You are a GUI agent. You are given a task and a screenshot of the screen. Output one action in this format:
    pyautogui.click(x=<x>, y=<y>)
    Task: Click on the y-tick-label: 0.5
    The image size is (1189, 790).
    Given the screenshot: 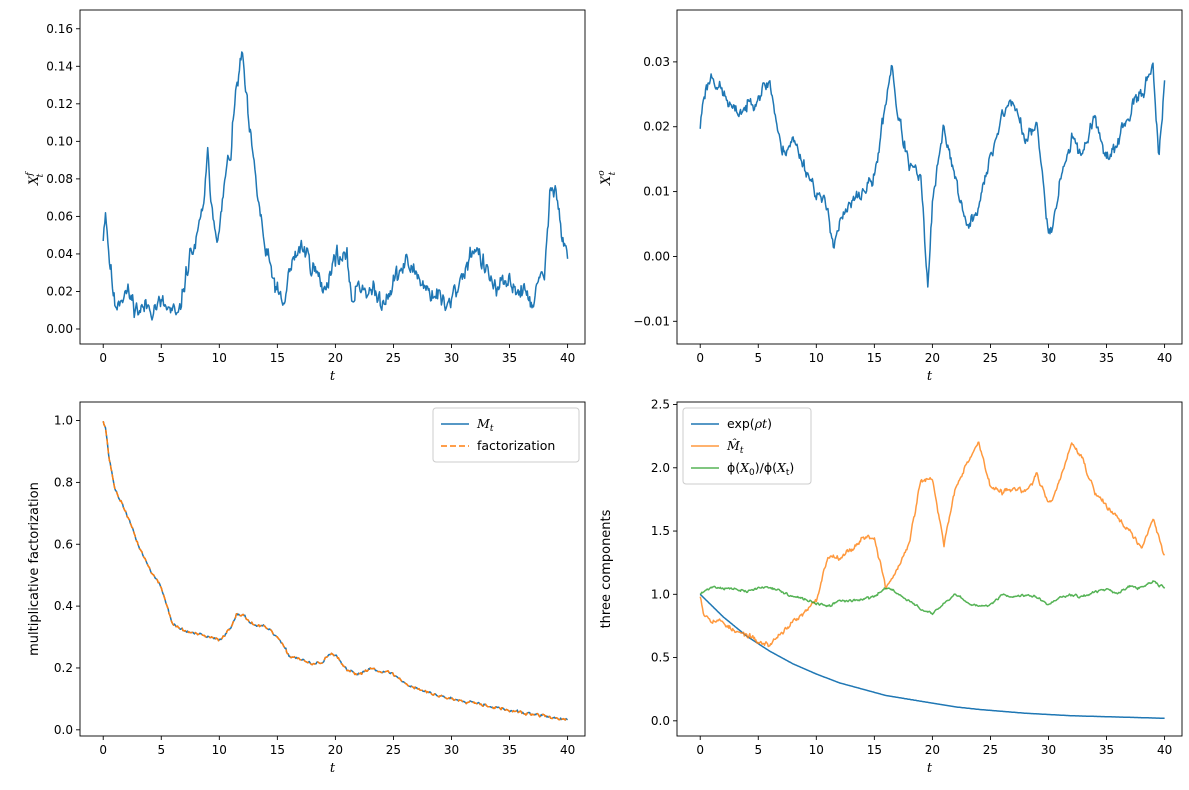 What is the action you would take?
    pyautogui.click(x=660, y=658)
    